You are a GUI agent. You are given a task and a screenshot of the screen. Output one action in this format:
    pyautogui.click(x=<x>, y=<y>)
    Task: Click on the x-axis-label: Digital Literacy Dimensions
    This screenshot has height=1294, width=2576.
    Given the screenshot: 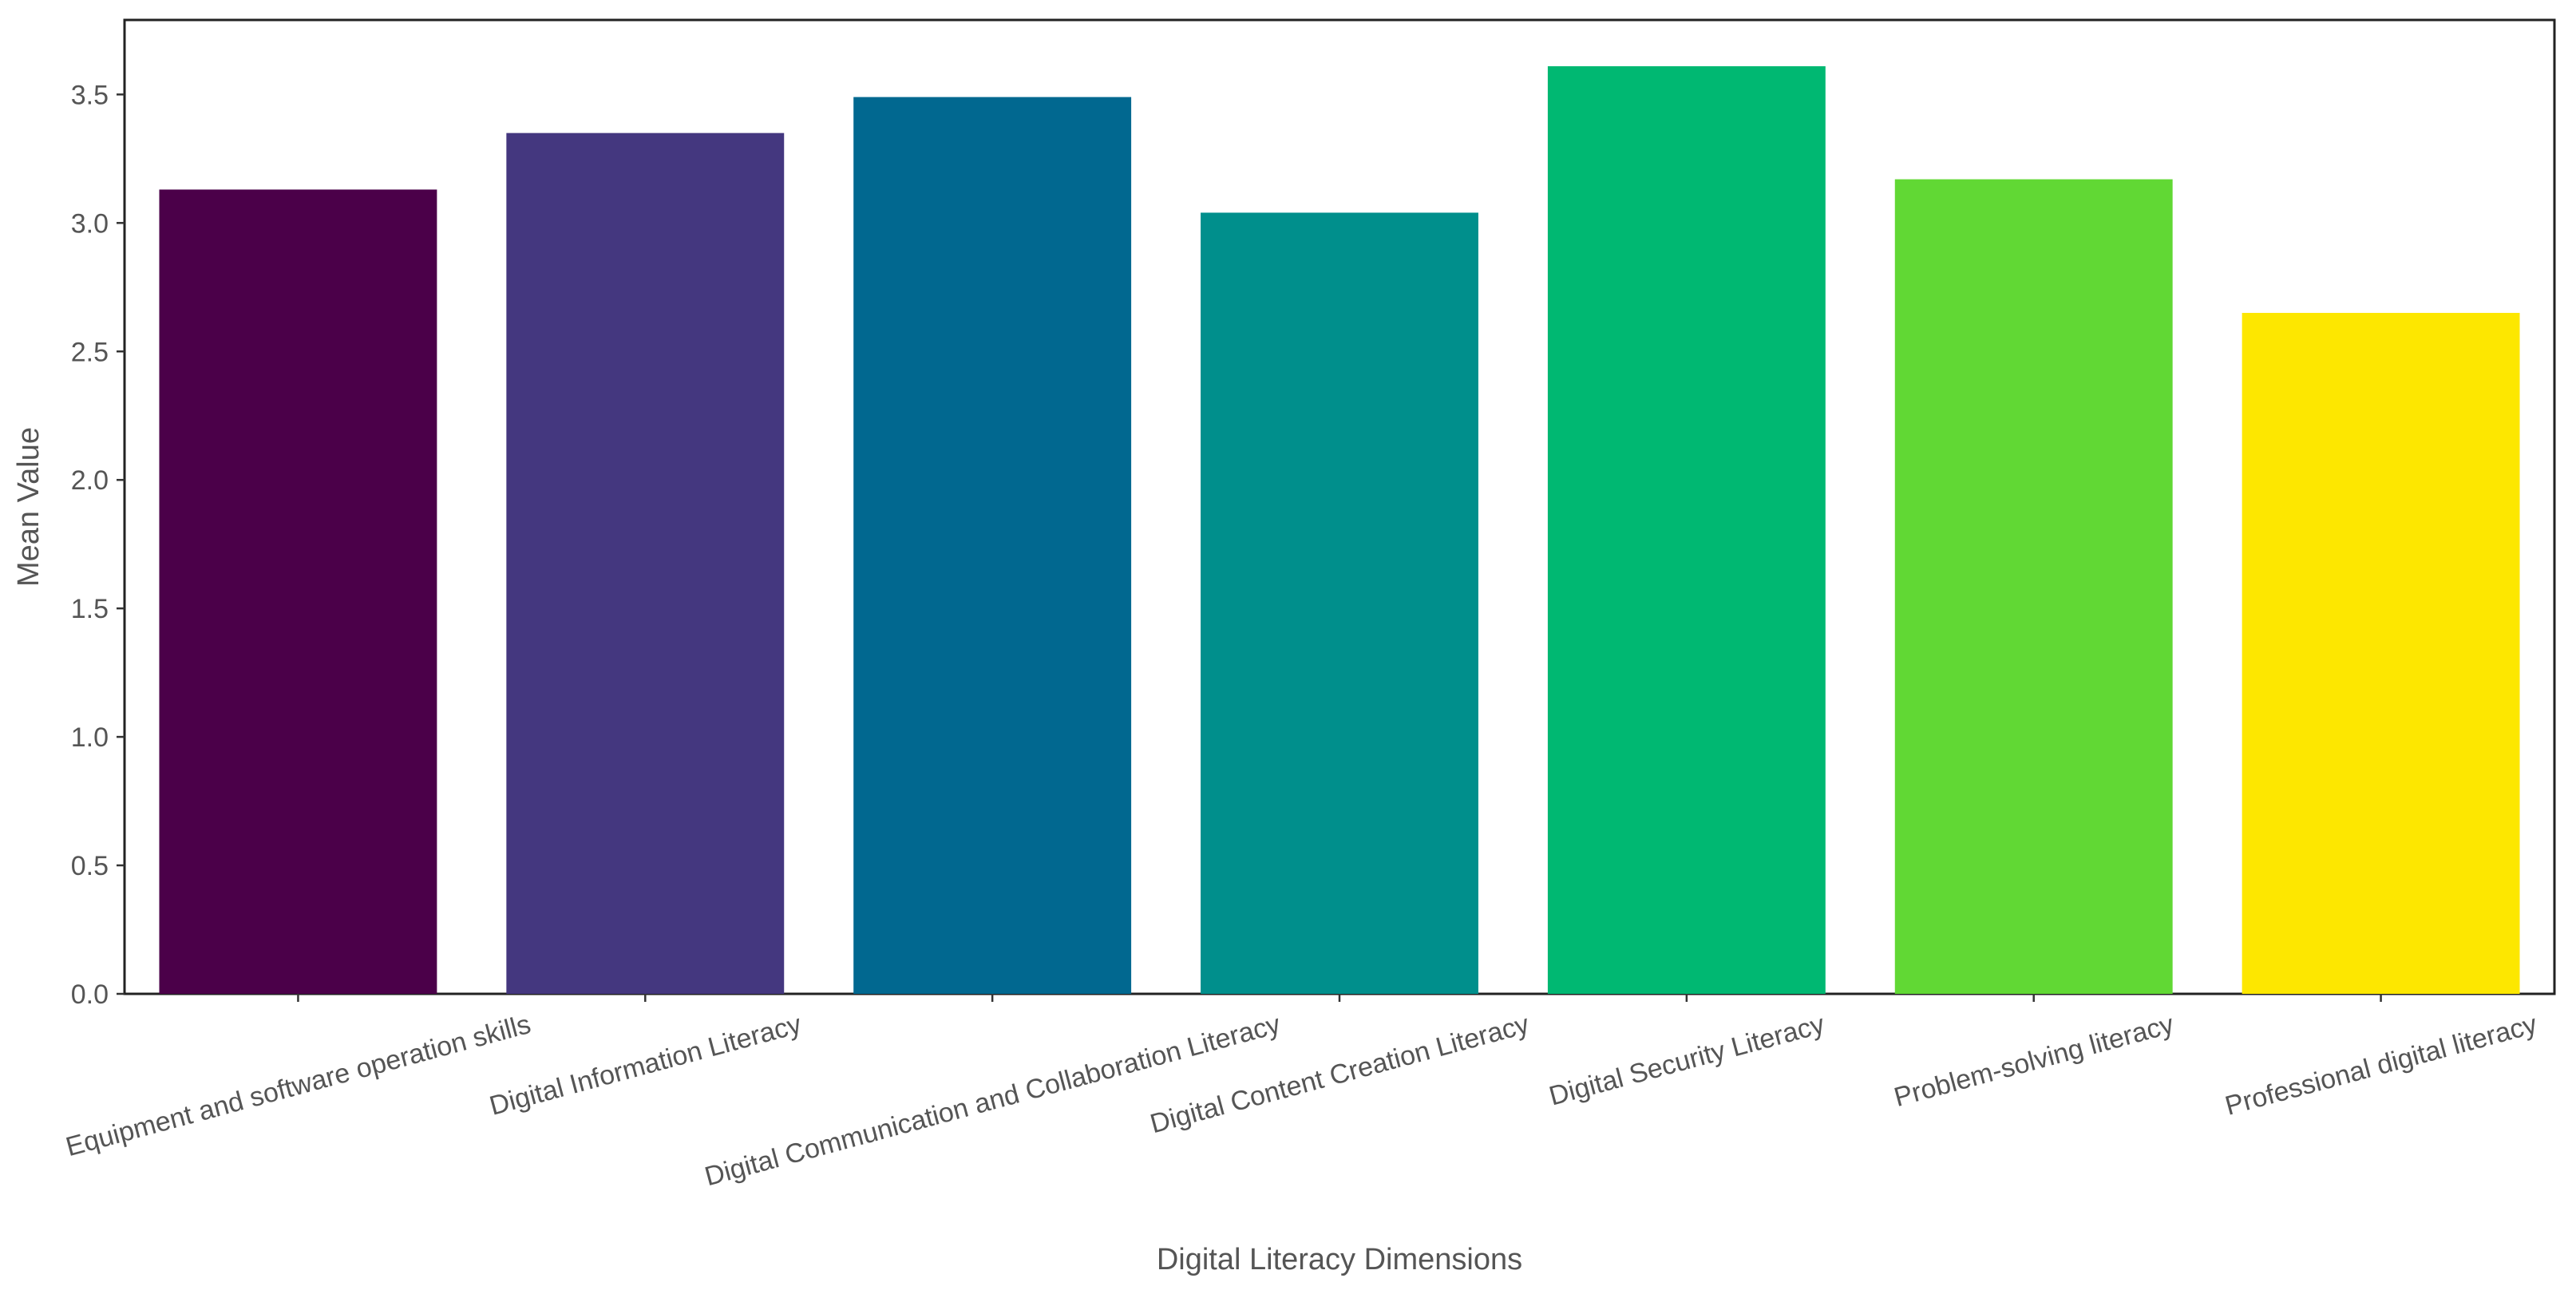 What is the action you would take?
    pyautogui.click(x=1340, y=1259)
    